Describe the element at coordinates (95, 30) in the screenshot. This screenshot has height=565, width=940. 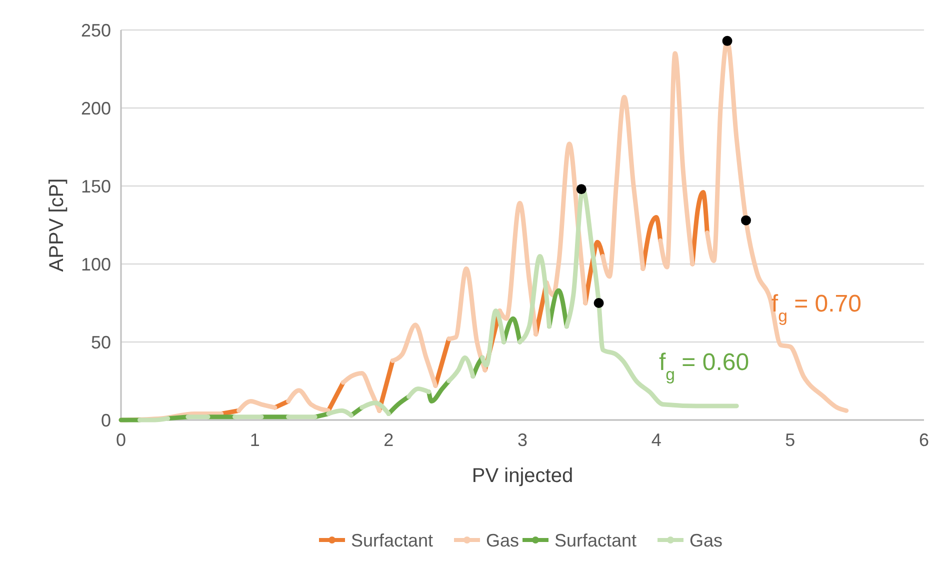
I see `y-tick-label: 250` at that location.